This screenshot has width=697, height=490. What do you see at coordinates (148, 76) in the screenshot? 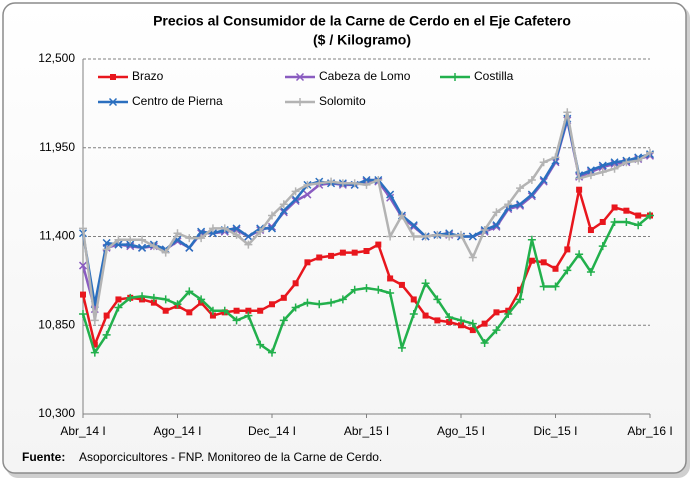
I see `legend-label: Brazo` at bounding box center [148, 76].